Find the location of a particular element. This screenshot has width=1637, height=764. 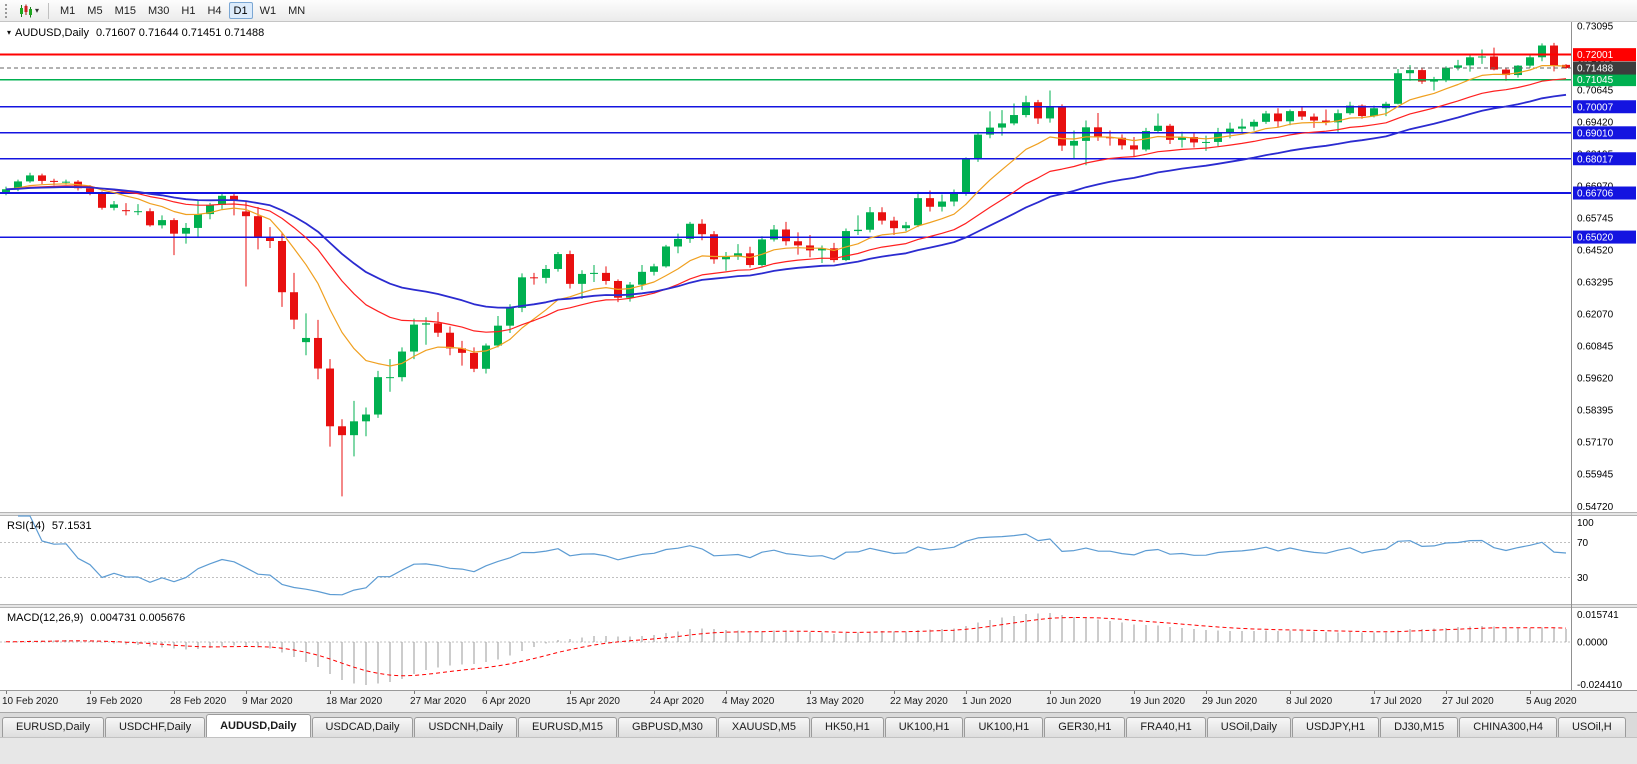

date-label: 10 Feb 2020 is located at coordinates (30, 701).